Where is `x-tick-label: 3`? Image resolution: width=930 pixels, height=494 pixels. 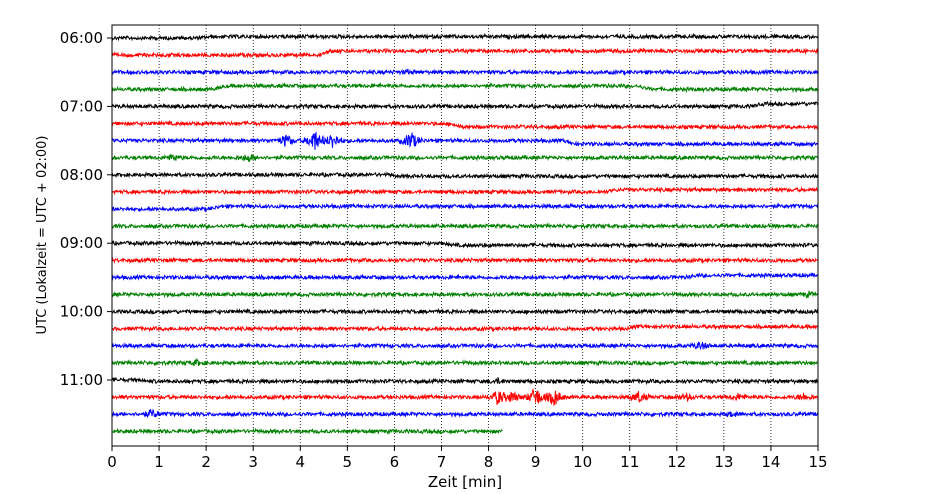 x-tick-label: 3 is located at coordinates (253, 462).